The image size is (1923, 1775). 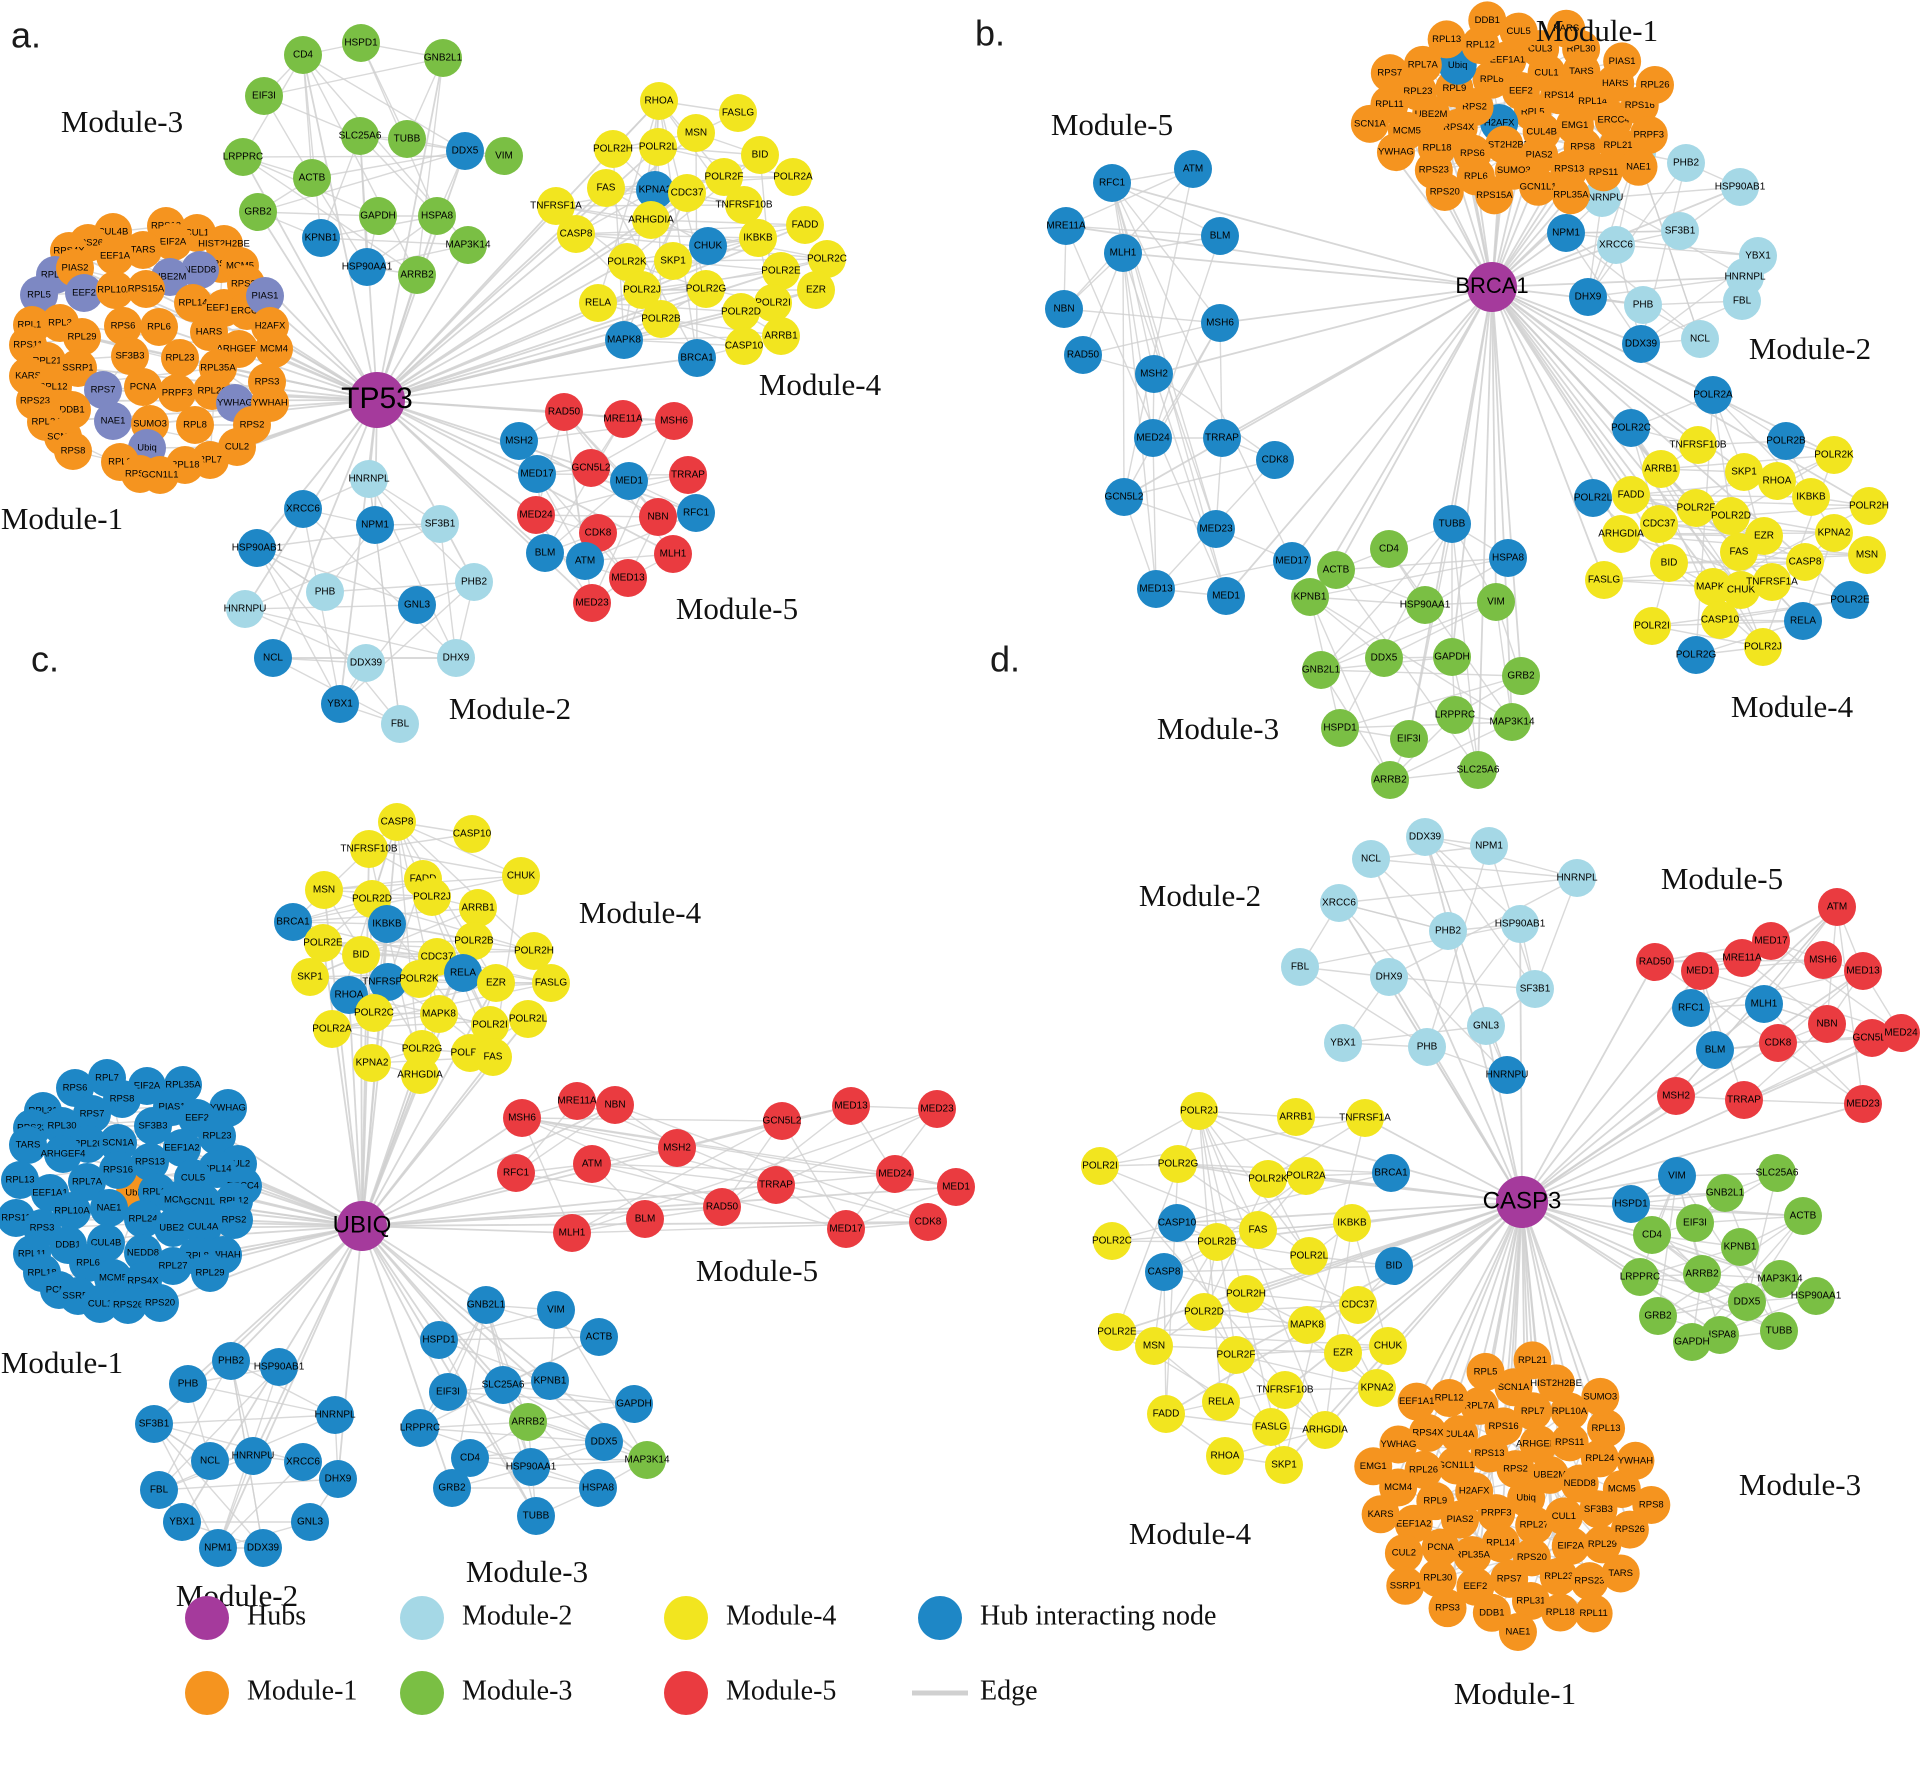 I want to click on node-label: YBX1, so click(x=182, y=1522).